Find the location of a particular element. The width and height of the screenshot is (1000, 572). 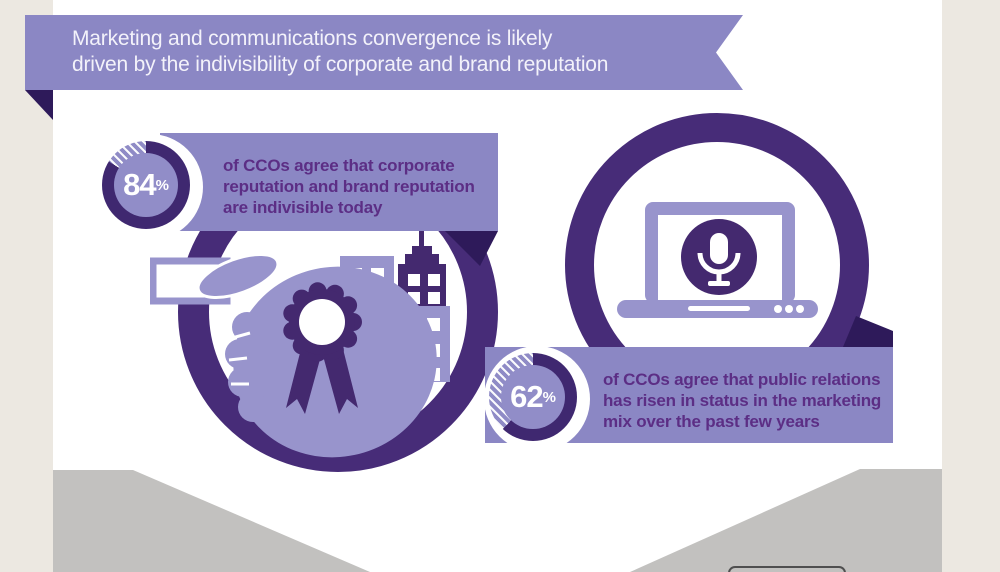

stat-line: mix over the past few years is located at coordinates (711, 421).